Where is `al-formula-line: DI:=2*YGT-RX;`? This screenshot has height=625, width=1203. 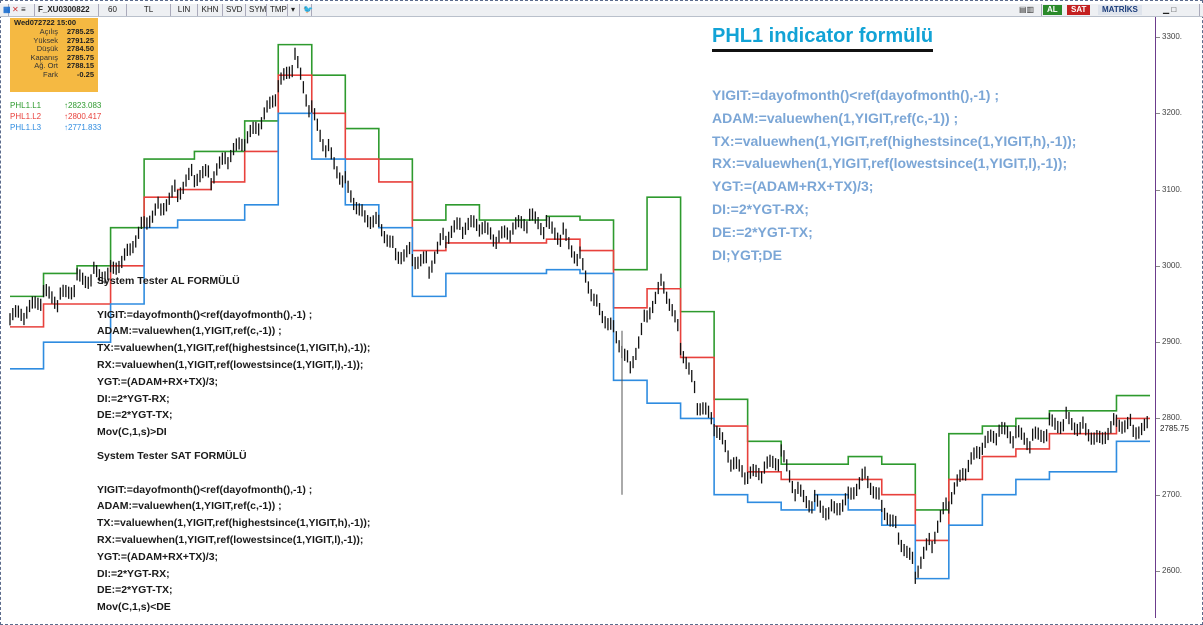
al-formula-line: DI:=2*YGT-RX; is located at coordinates (133, 398).